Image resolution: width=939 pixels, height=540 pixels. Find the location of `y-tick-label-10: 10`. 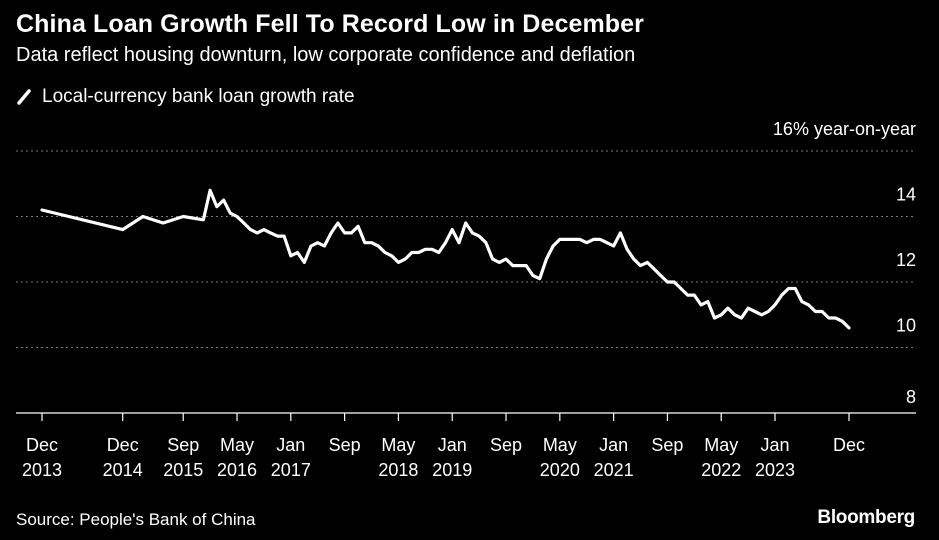

y-tick-label-10: 10 is located at coordinates (906, 326).